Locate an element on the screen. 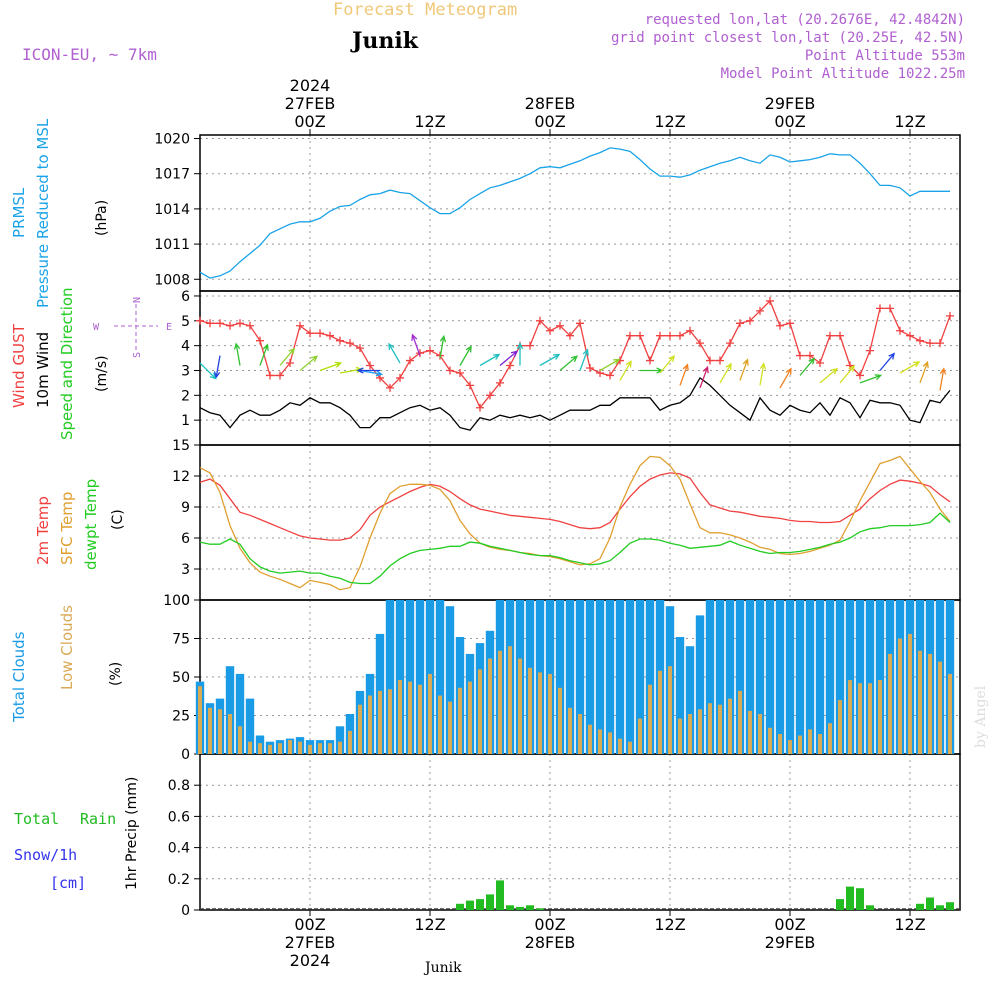  ytick-label-temp-4: 12 is located at coordinates (181, 477).